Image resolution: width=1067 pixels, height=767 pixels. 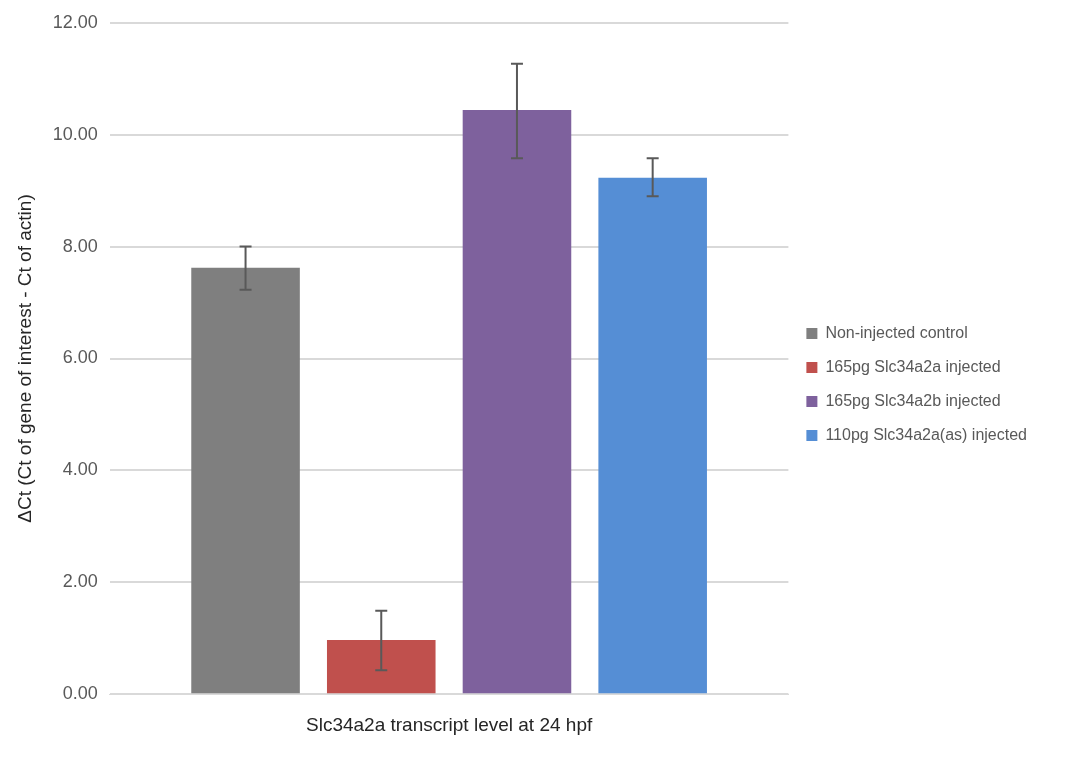 I want to click on y-tick-label: 4.00, so click(x=80, y=469).